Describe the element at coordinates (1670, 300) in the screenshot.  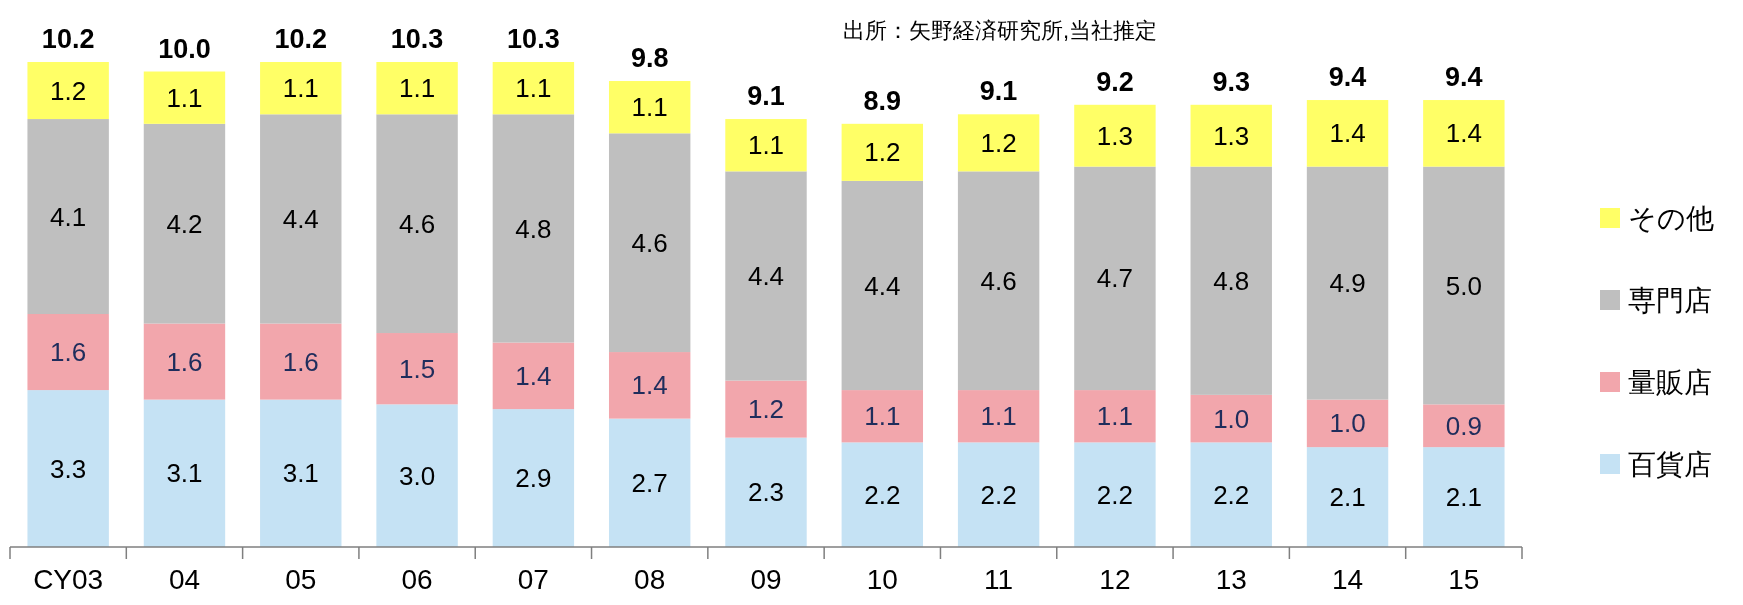
I see `legend-label: 専門店` at that location.